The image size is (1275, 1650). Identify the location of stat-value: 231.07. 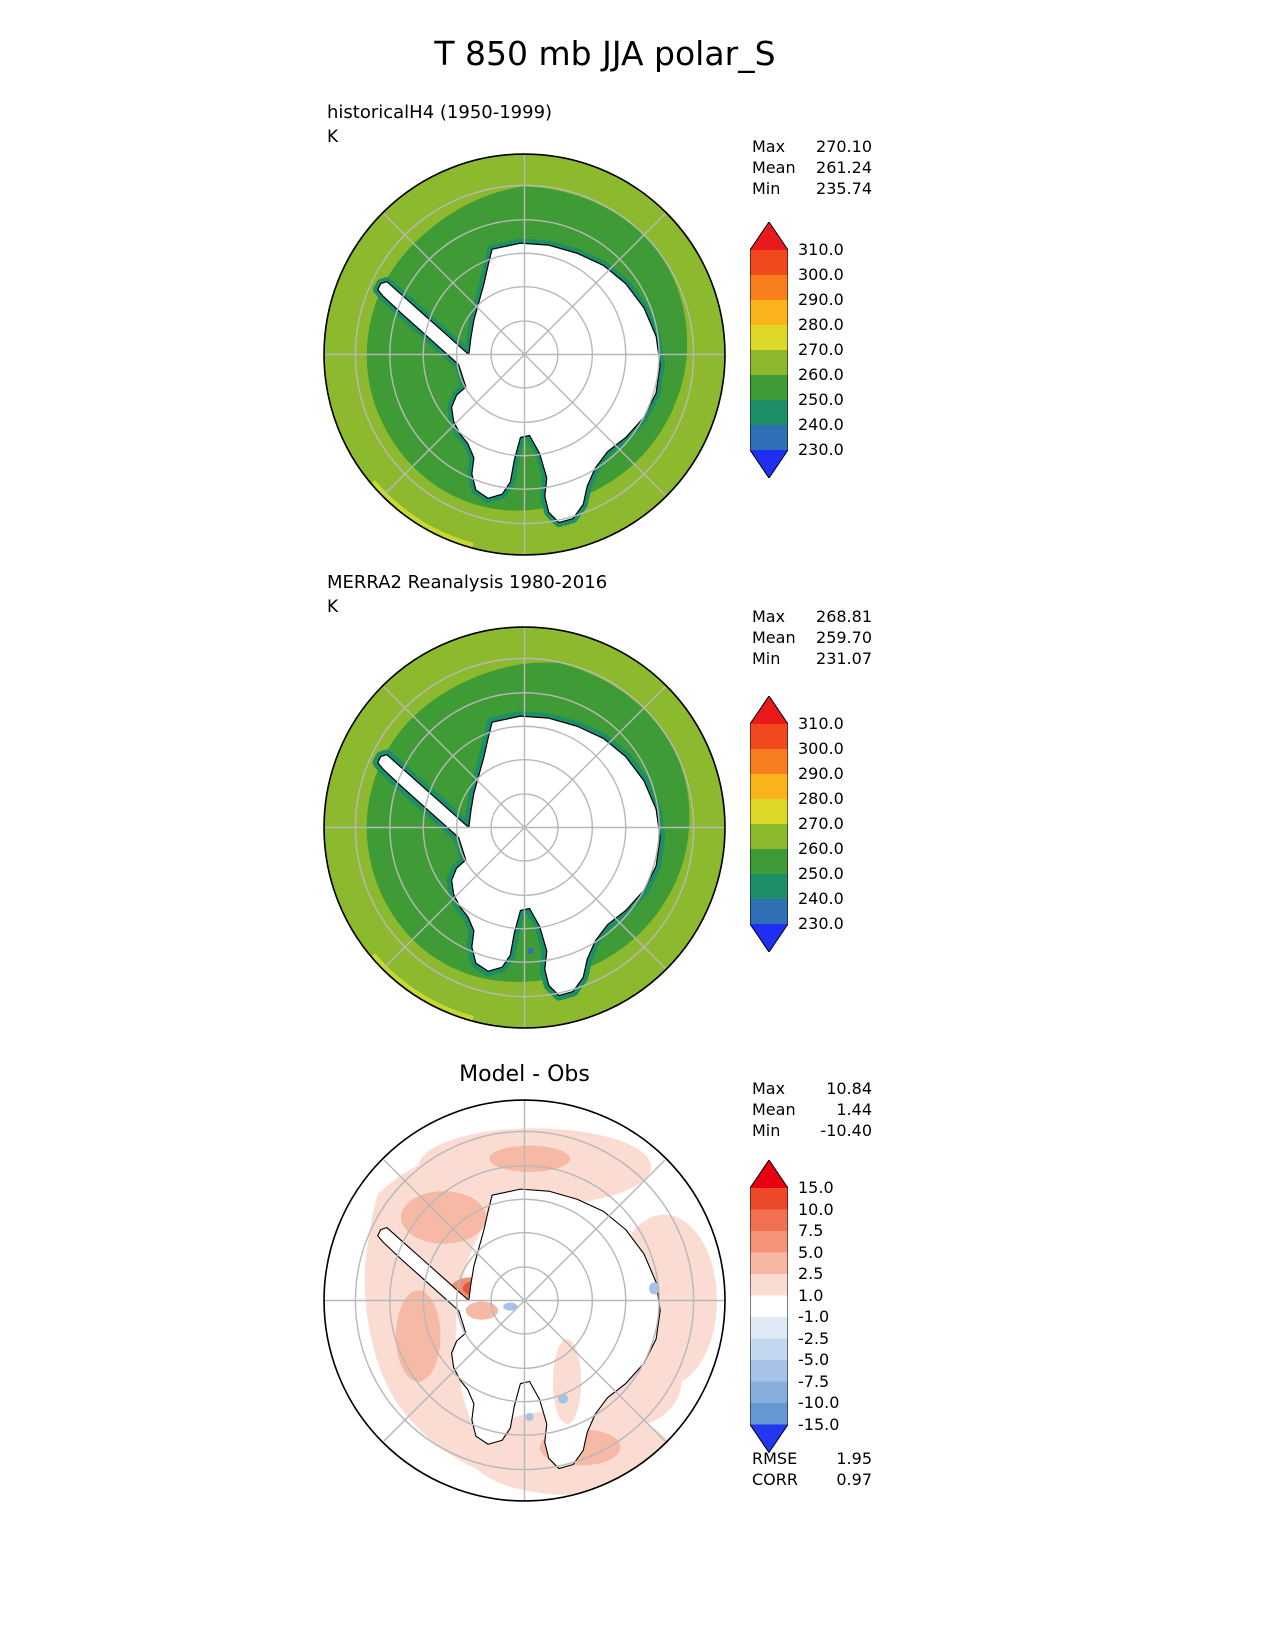
(844, 658).